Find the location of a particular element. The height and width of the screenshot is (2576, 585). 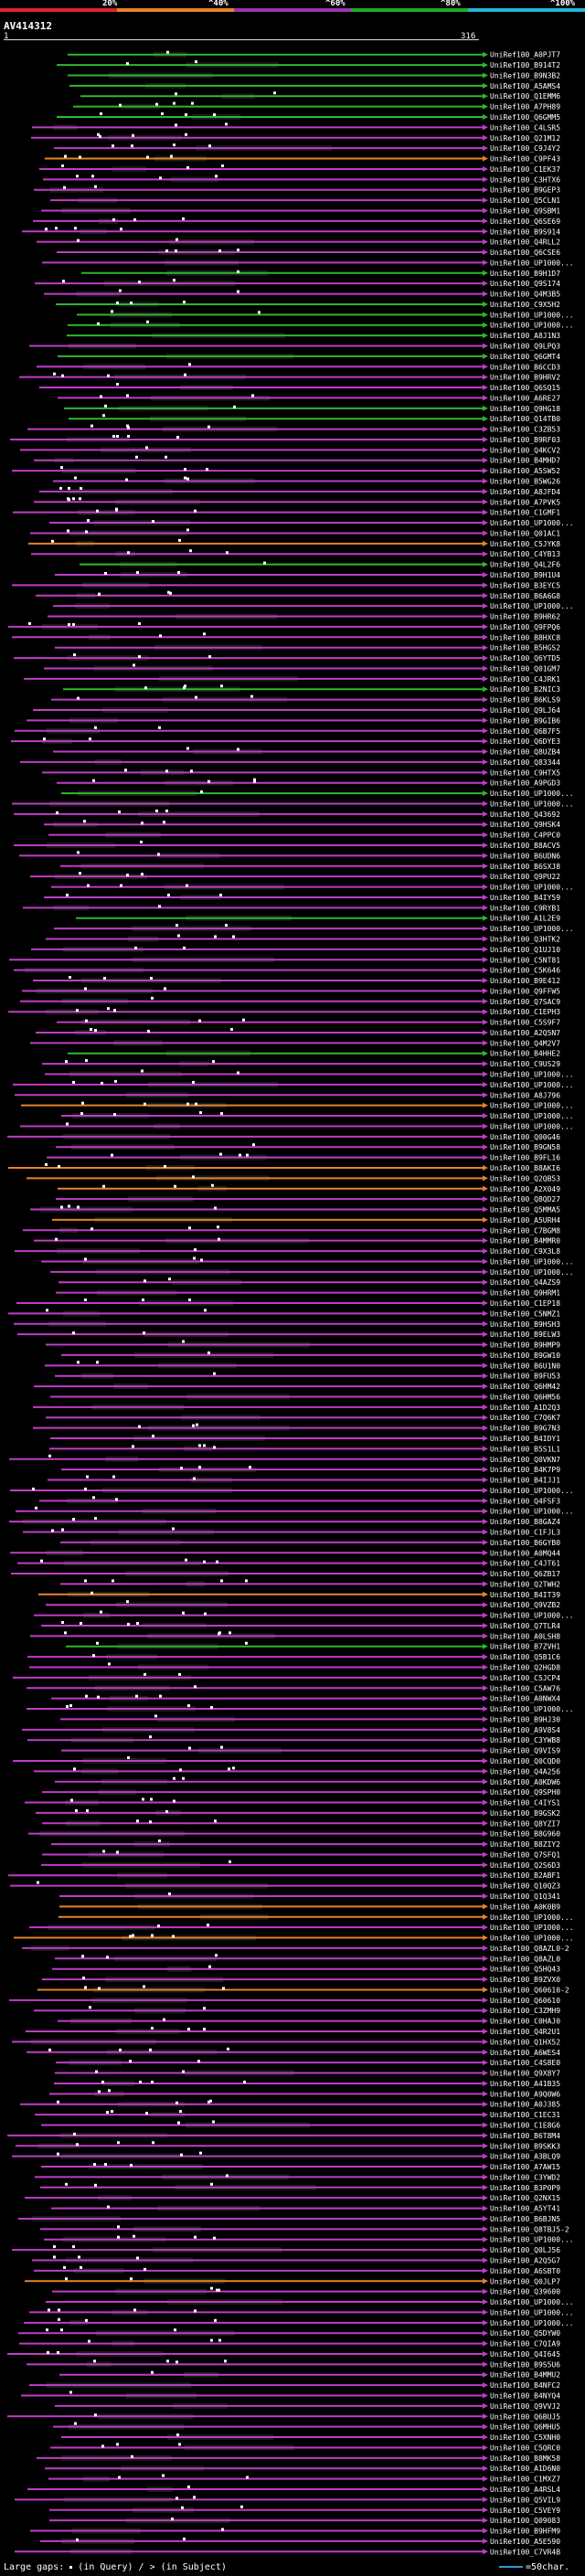

hit-label: UniRef100_A4RSL4 is located at coordinates (525, 2490).